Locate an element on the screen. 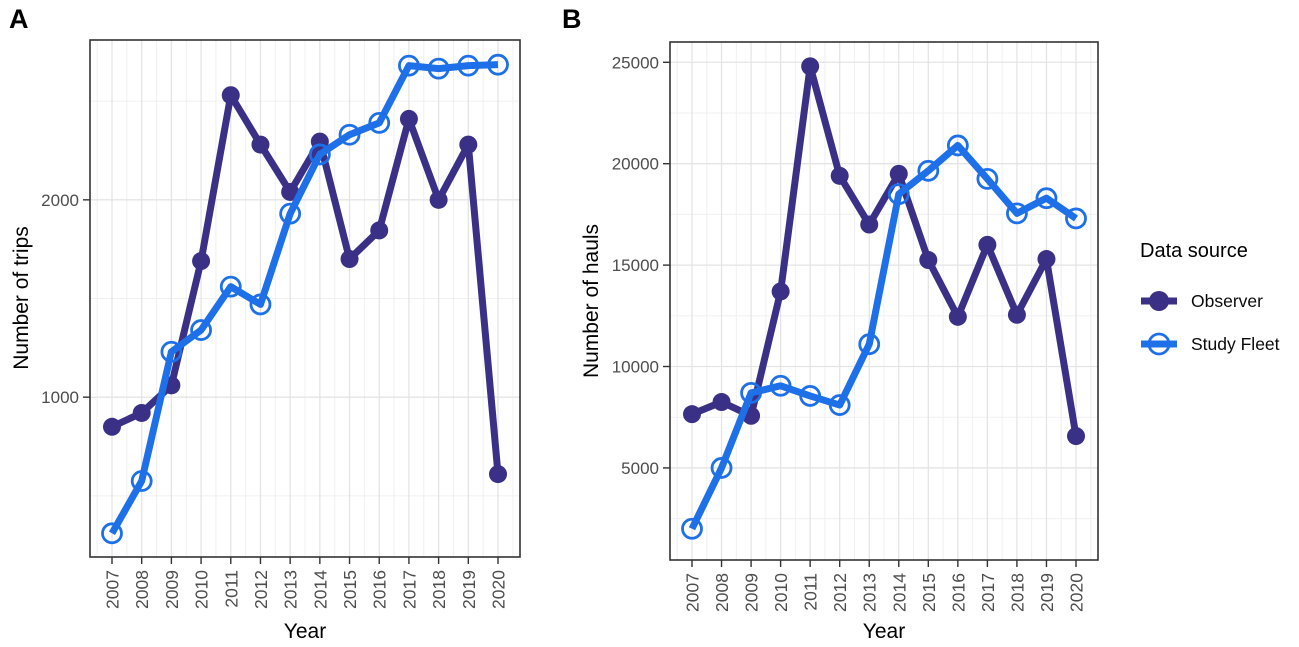 The width and height of the screenshot is (1299, 647). x-tick-label: 2010 is located at coordinates (202, 589).